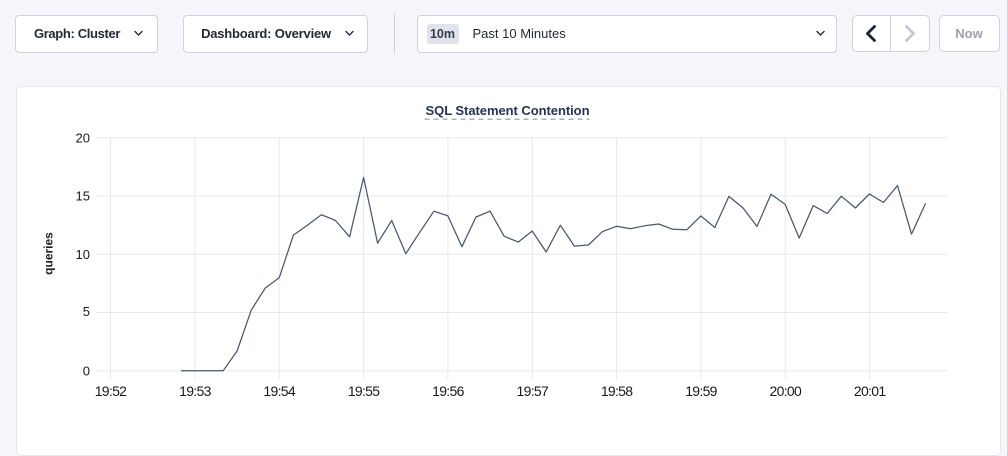 The image size is (1007, 456). I want to click on svg-text: 19:52, so click(111, 391).